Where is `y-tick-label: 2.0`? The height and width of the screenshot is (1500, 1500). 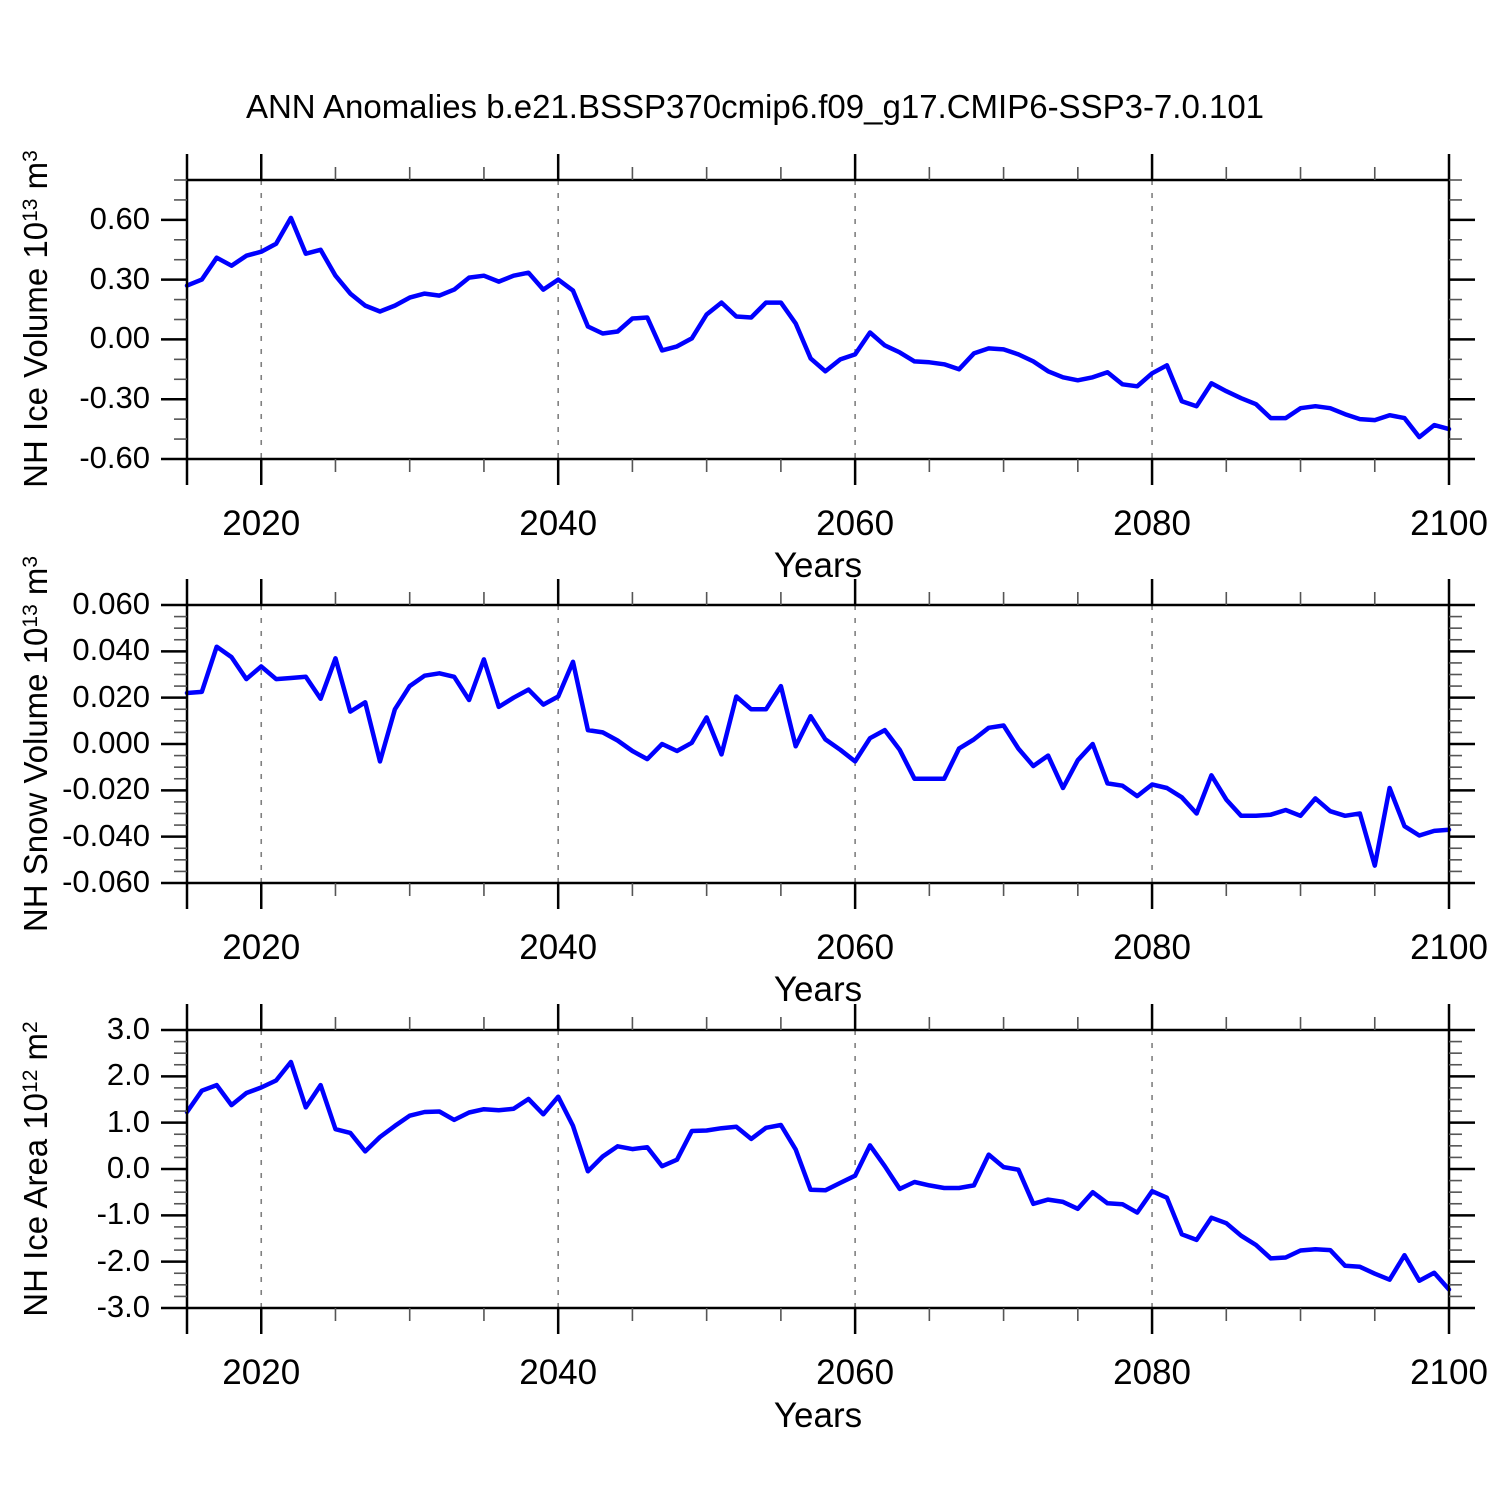 y-tick-label: 2.0 is located at coordinates (128, 1075).